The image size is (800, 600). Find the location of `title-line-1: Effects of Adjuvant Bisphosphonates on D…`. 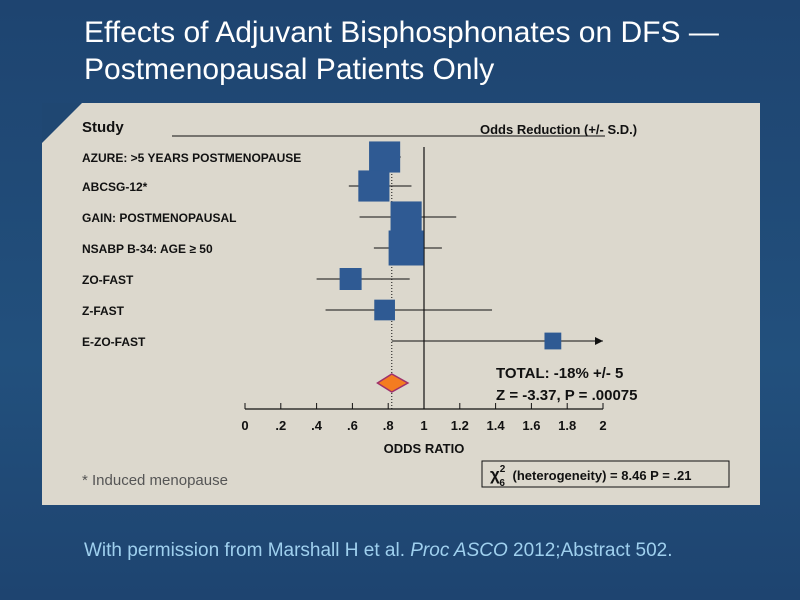

title-line-1: Effects of Adjuvant Bisphosphonates on D… is located at coordinates (401, 32).